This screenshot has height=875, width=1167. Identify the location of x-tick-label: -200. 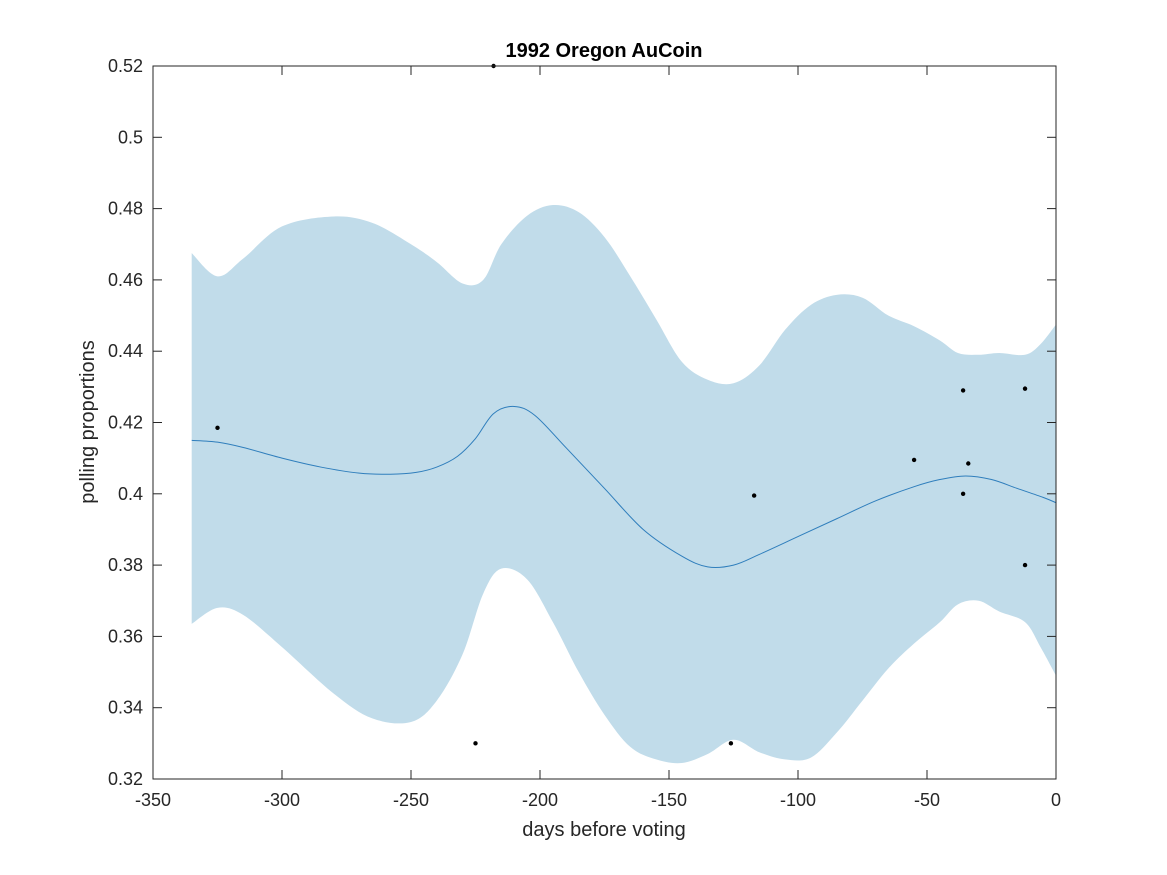
(540, 800).